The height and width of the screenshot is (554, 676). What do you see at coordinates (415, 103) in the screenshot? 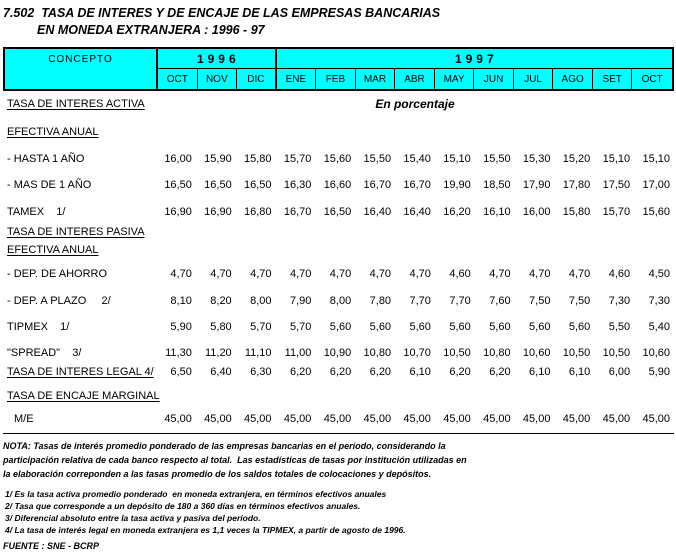
I see `unit-note: En porcentaje` at bounding box center [415, 103].